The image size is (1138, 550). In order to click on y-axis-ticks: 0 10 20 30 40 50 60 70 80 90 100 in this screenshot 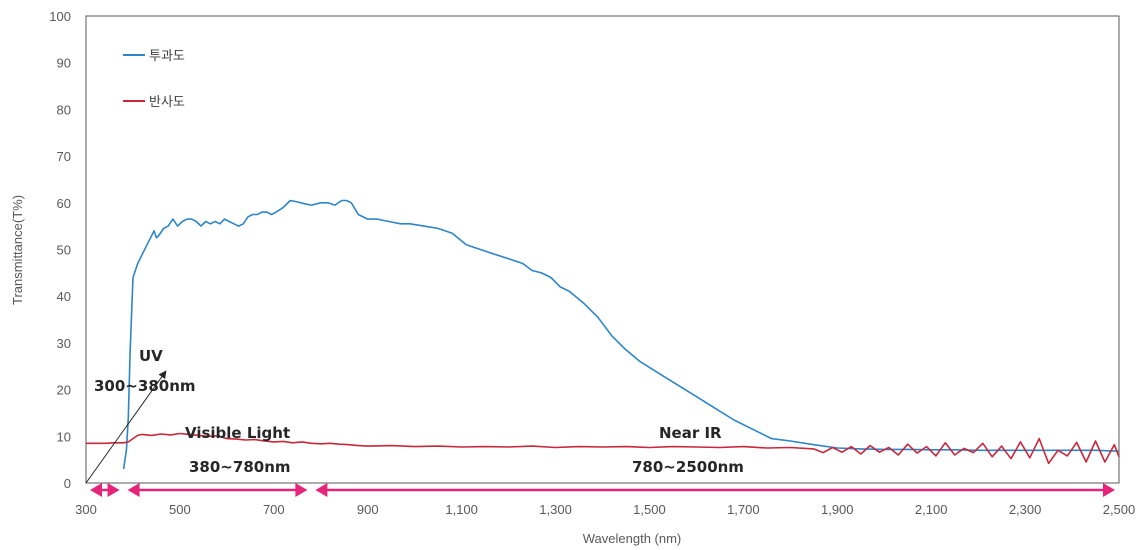, I will do `click(60, 250)`.